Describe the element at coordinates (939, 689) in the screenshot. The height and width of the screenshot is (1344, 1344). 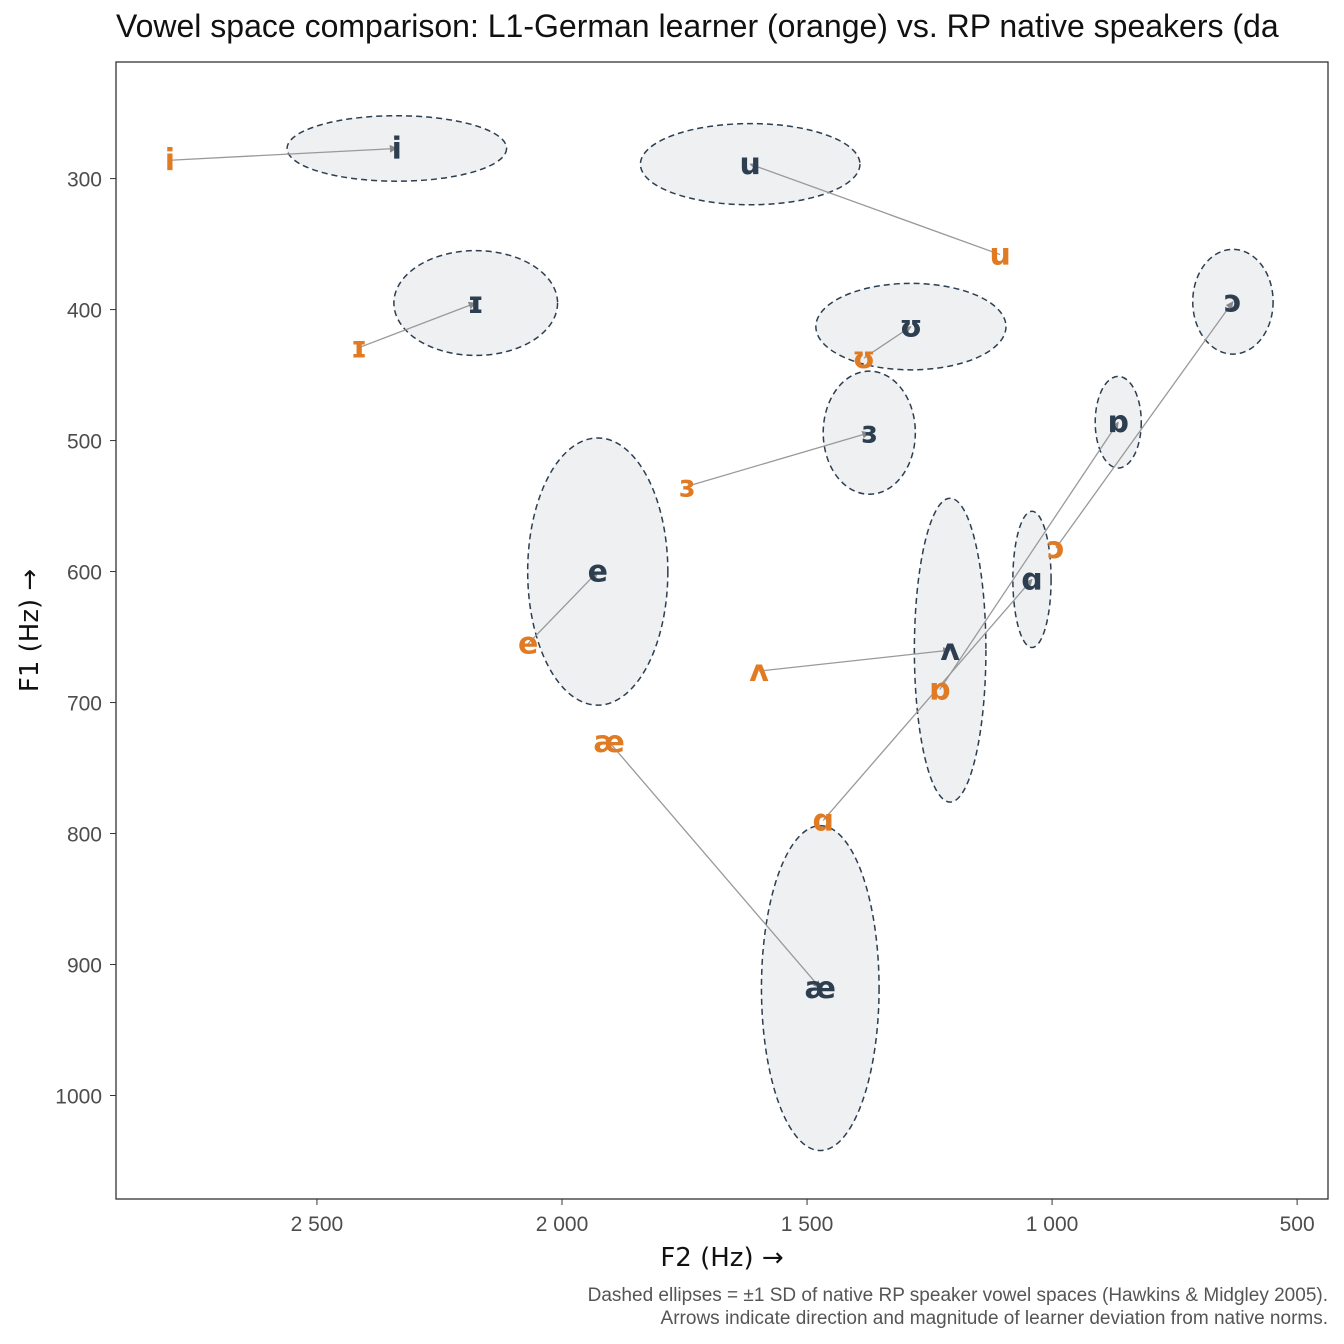
I see `learner-vowel-label: ɒ` at that location.